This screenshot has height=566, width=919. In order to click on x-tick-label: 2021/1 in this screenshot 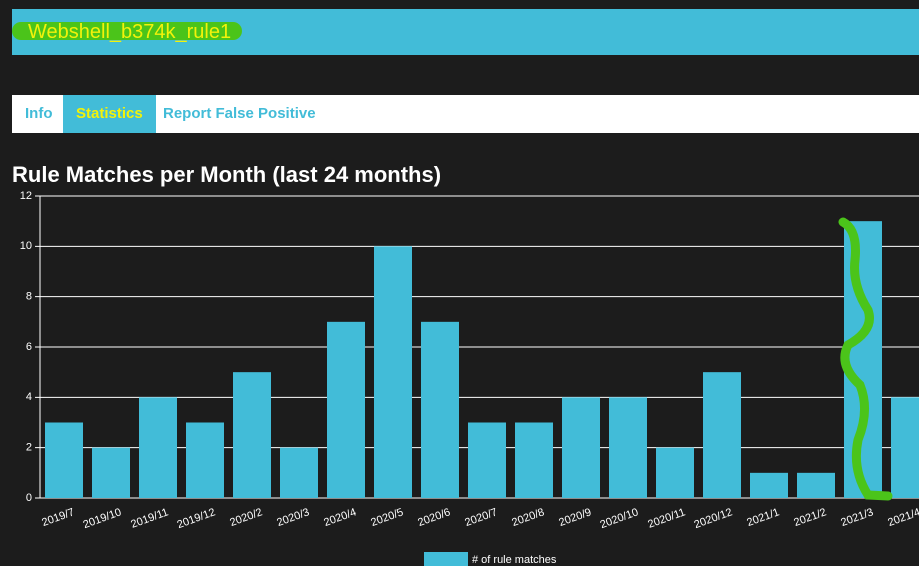, I will do `click(763, 517)`.